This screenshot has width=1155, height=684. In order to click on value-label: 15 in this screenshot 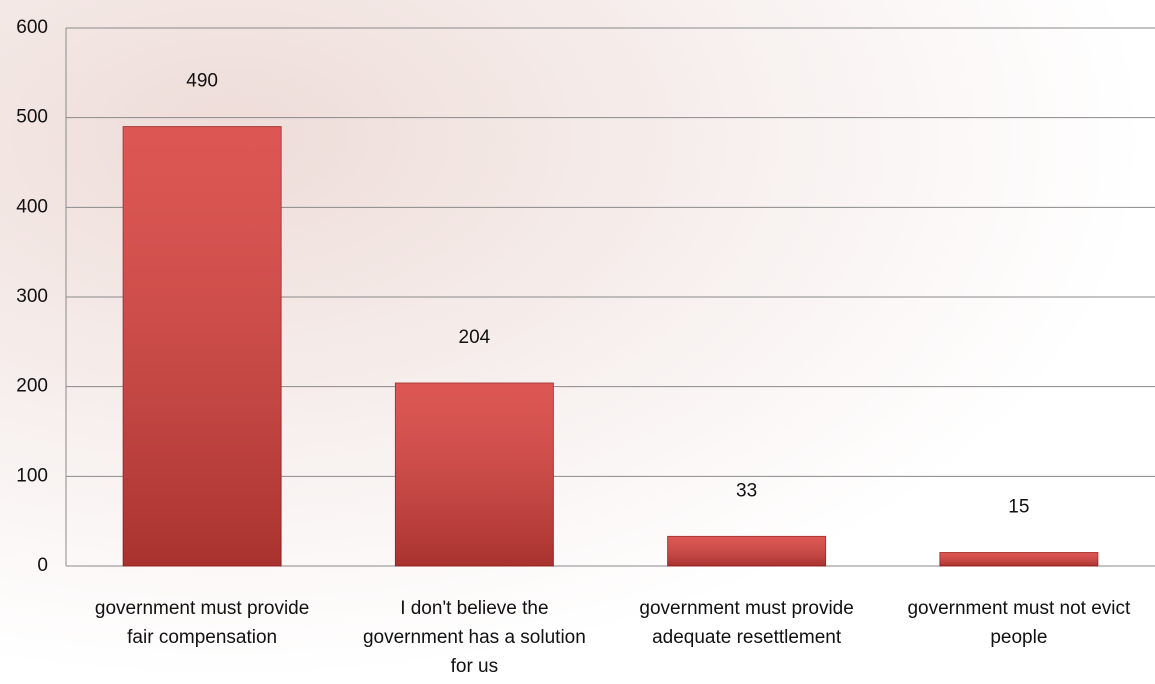, I will do `click(1018, 507)`.